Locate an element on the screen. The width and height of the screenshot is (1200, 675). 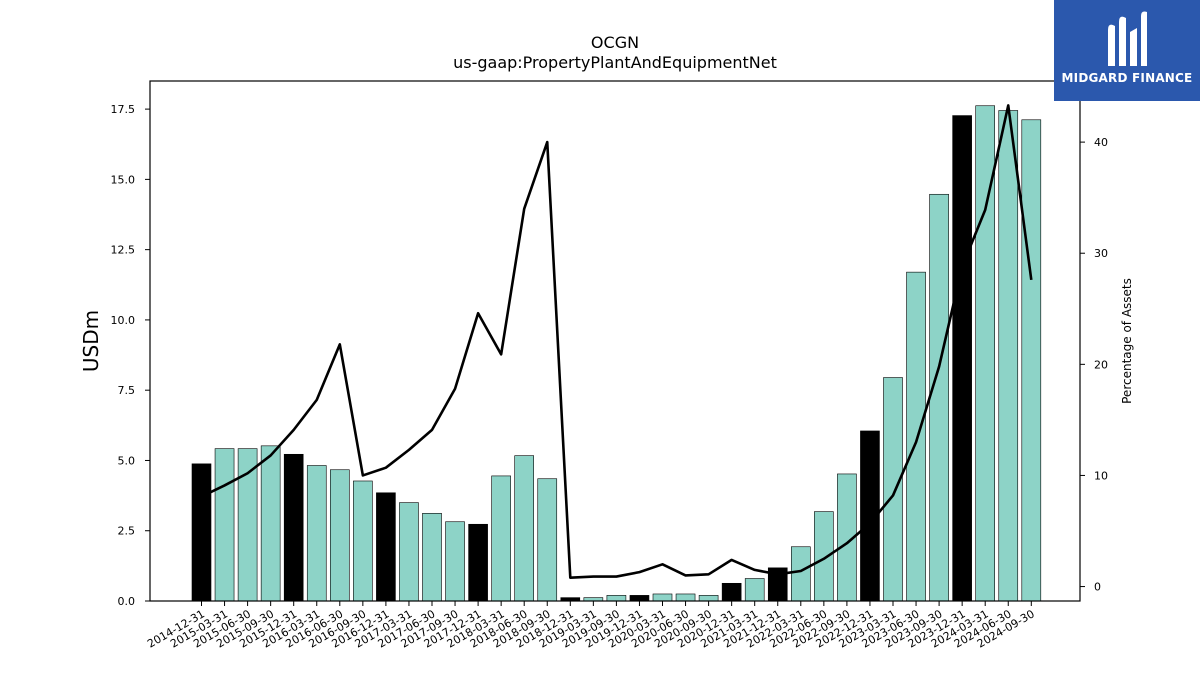
y-tick-label: 10.0 is located at coordinates (123, 320).